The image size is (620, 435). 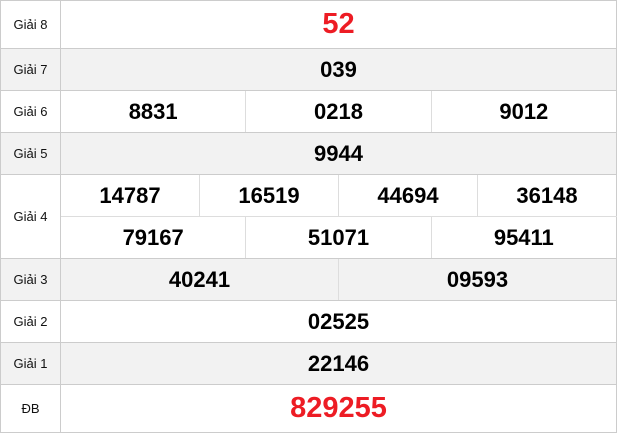 What do you see at coordinates (547, 195) in the screenshot?
I see `prize-number: 36148` at bounding box center [547, 195].